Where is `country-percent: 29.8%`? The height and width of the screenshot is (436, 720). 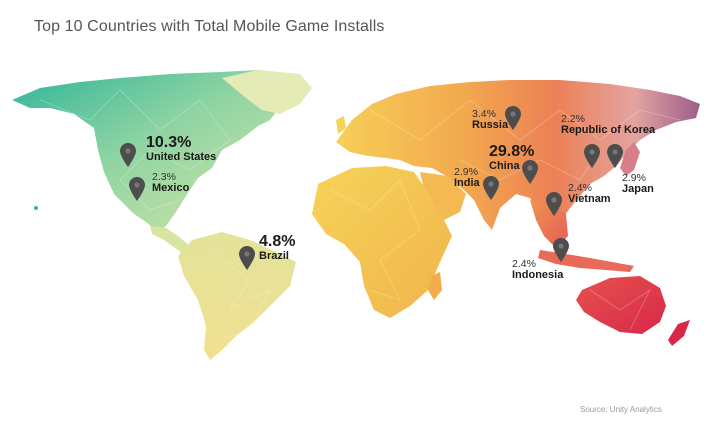 country-percent: 29.8% is located at coordinates (512, 151).